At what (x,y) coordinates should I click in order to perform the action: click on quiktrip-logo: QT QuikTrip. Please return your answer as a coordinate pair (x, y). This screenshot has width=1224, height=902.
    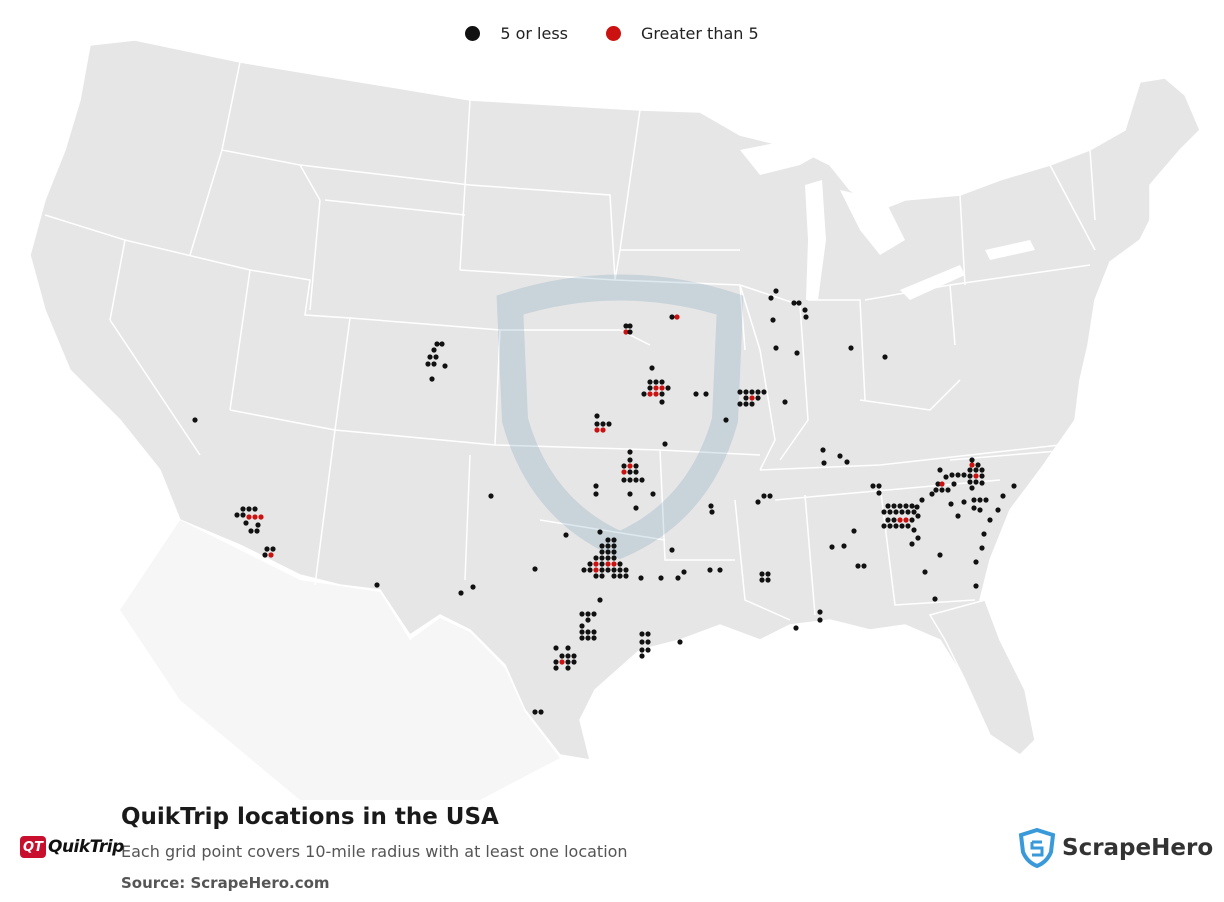
    Looking at the image, I should click on (72, 847).